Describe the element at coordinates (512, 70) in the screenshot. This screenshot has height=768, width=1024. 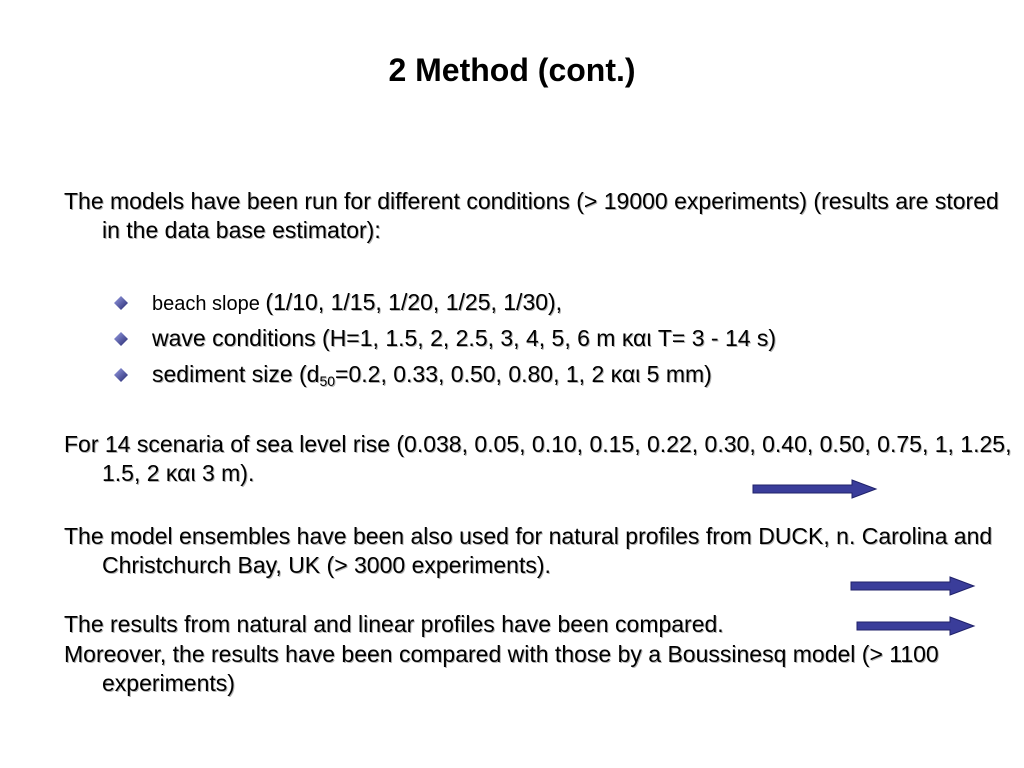
I see `slide-title: 2 Method (cont.)` at that location.